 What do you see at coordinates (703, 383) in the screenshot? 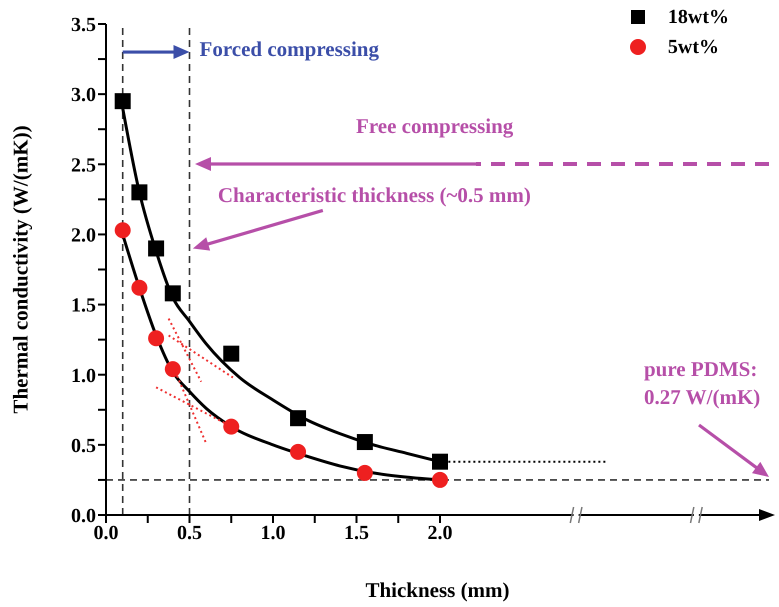
I see `annotation: pure PDMS: 0.27 W/(mK)` at bounding box center [703, 383].